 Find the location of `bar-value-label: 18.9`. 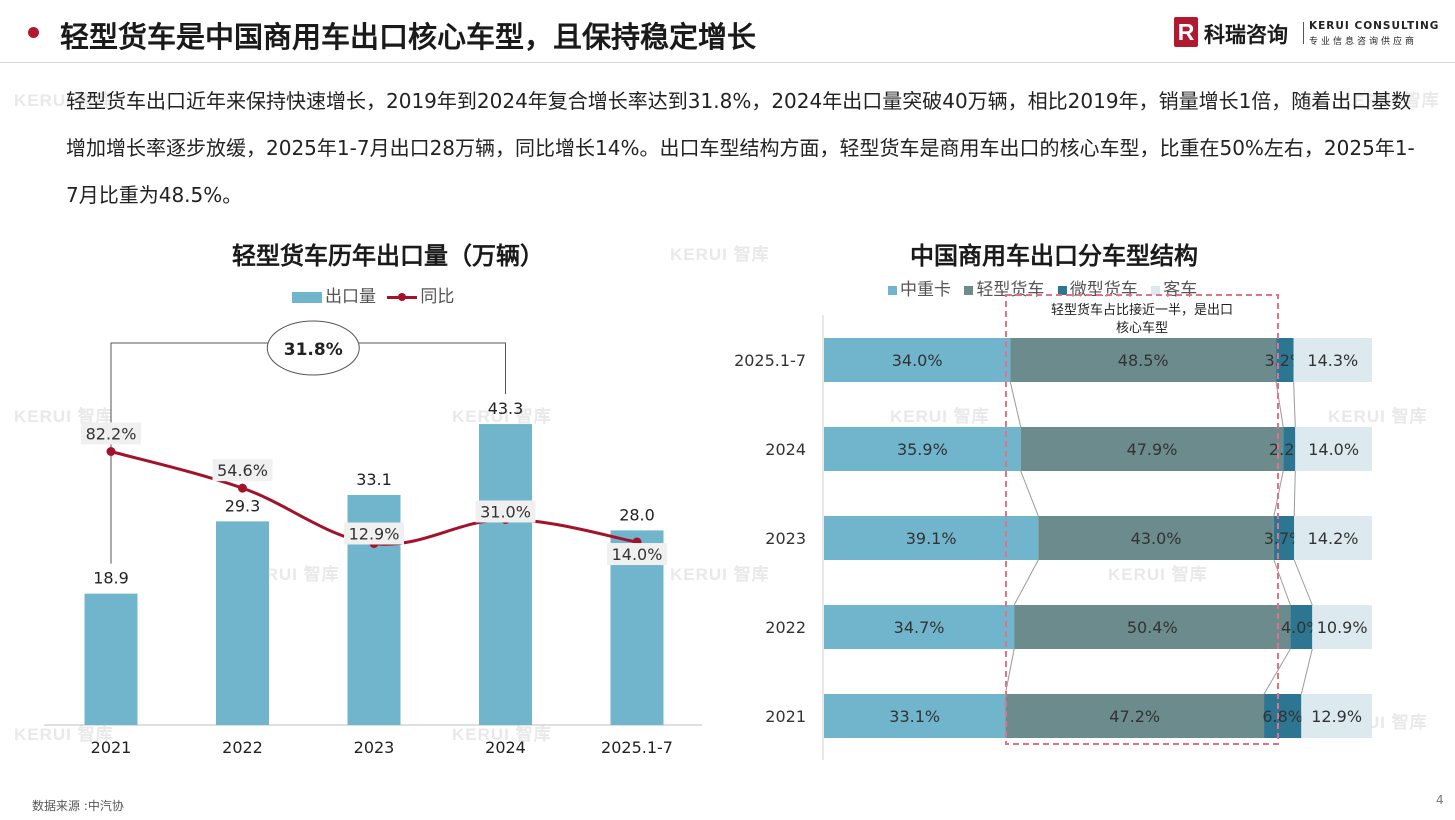

bar-value-label: 18.9 is located at coordinates (111, 578).